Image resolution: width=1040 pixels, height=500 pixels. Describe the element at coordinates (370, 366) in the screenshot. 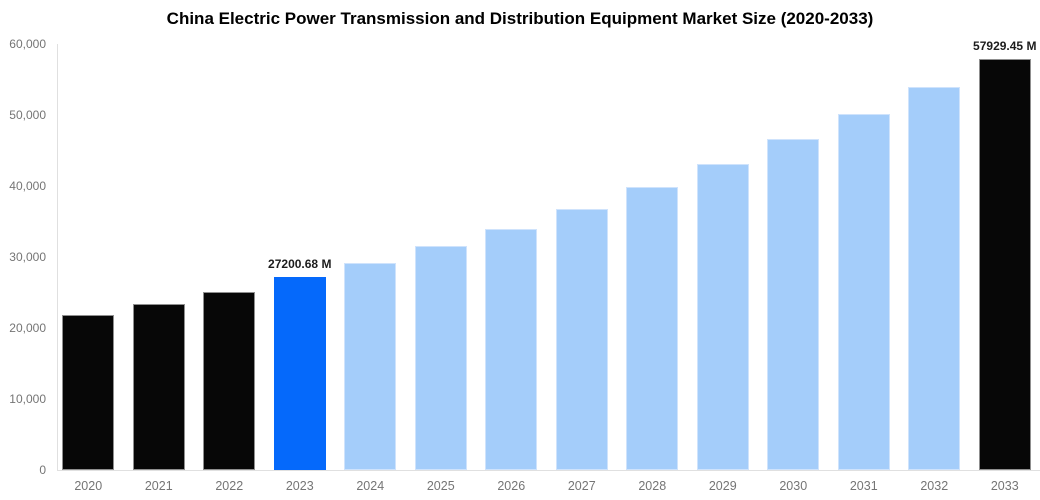

I see `bar-2024` at that location.